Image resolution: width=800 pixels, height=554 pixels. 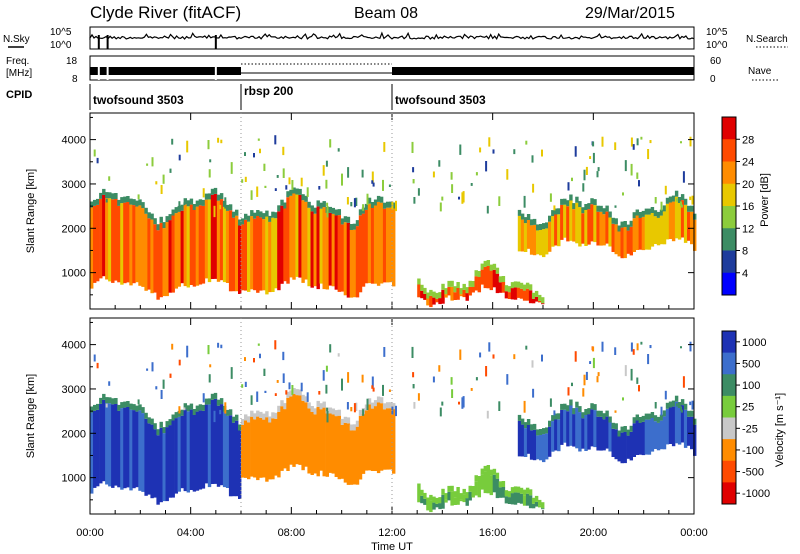 What do you see at coordinates (19, 95) in the screenshot?
I see `cpid-label: CPID` at bounding box center [19, 95].